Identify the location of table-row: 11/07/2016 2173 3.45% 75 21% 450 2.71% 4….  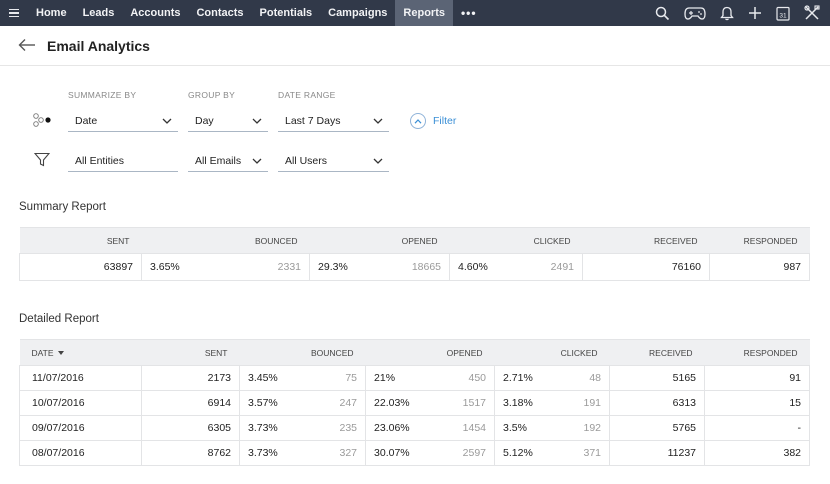
(415, 378).